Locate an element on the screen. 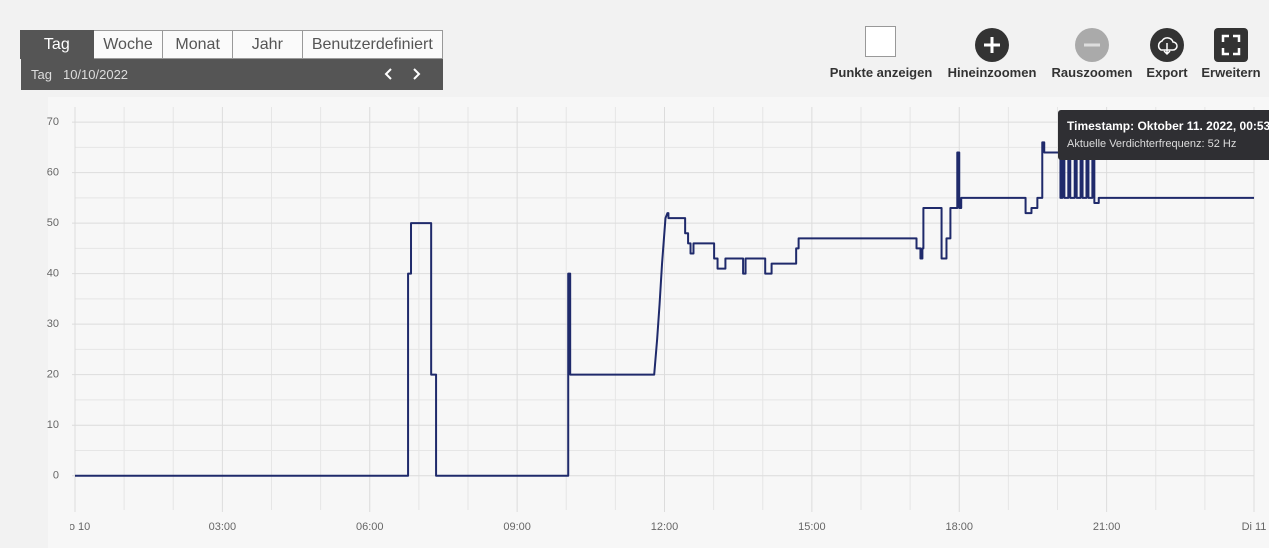 This screenshot has width=1269, height=548. x-tick-label: 12:00 is located at coordinates (665, 527).